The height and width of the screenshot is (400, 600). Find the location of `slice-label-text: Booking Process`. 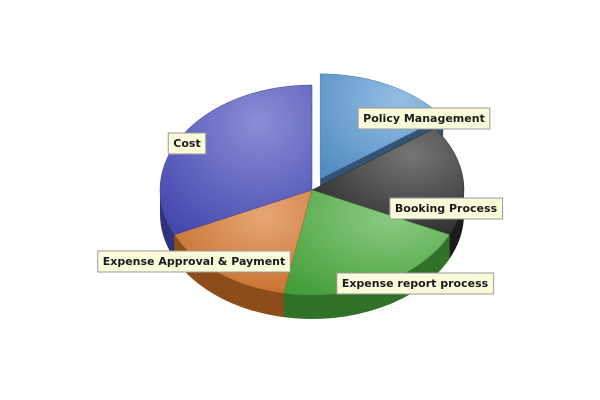

slice-label-text: Booking Process is located at coordinates (446, 208).